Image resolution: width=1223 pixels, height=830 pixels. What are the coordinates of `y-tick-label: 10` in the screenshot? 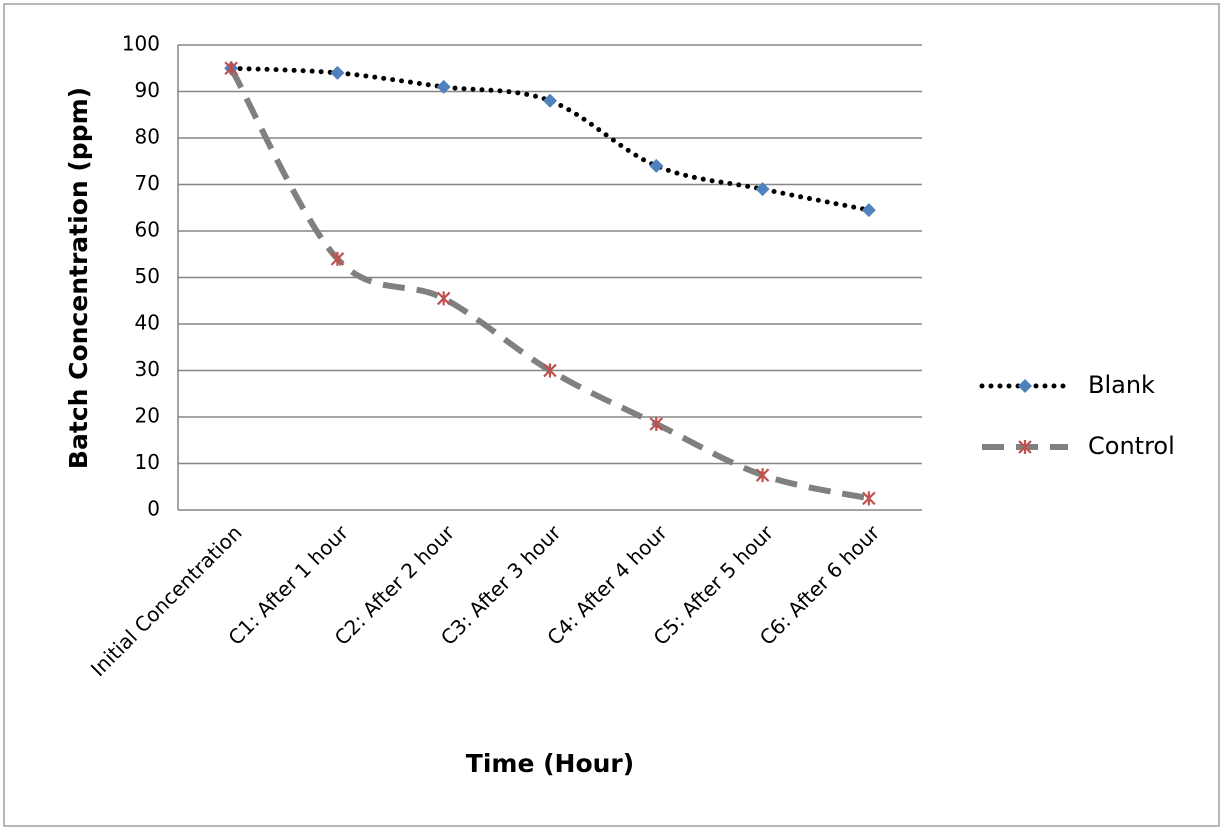 It's located at (147, 462).